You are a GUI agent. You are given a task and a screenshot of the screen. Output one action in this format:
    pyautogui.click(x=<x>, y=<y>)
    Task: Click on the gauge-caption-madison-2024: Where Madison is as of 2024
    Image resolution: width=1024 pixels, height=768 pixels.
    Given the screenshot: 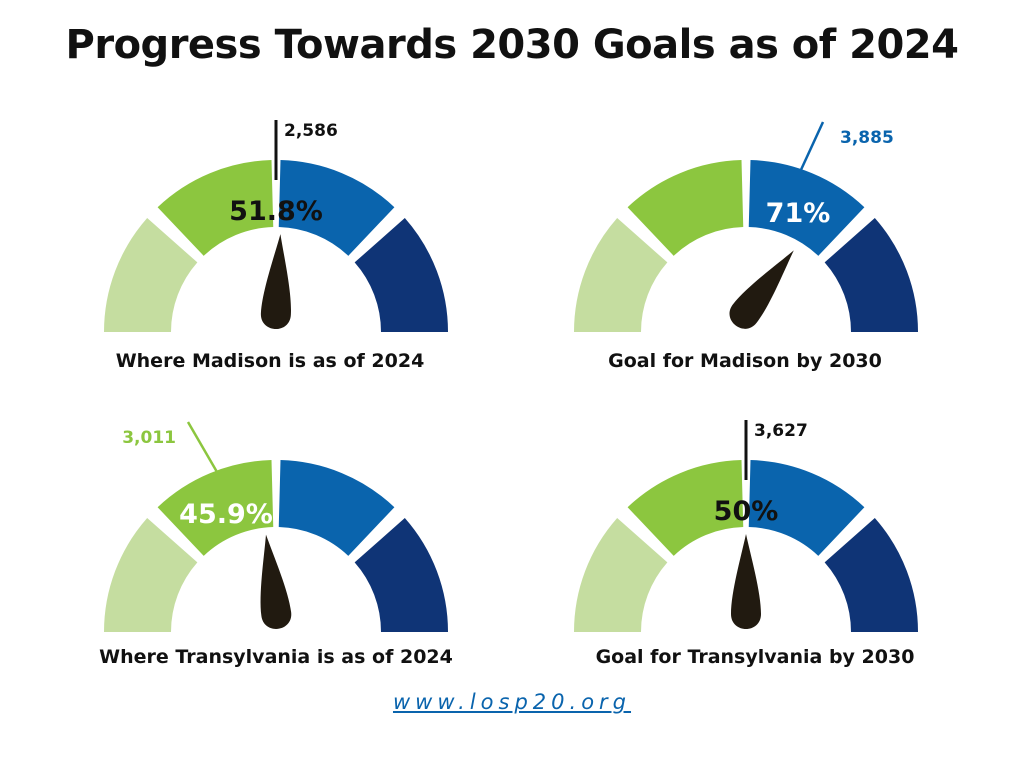 What is the action you would take?
    pyautogui.click(x=270, y=361)
    